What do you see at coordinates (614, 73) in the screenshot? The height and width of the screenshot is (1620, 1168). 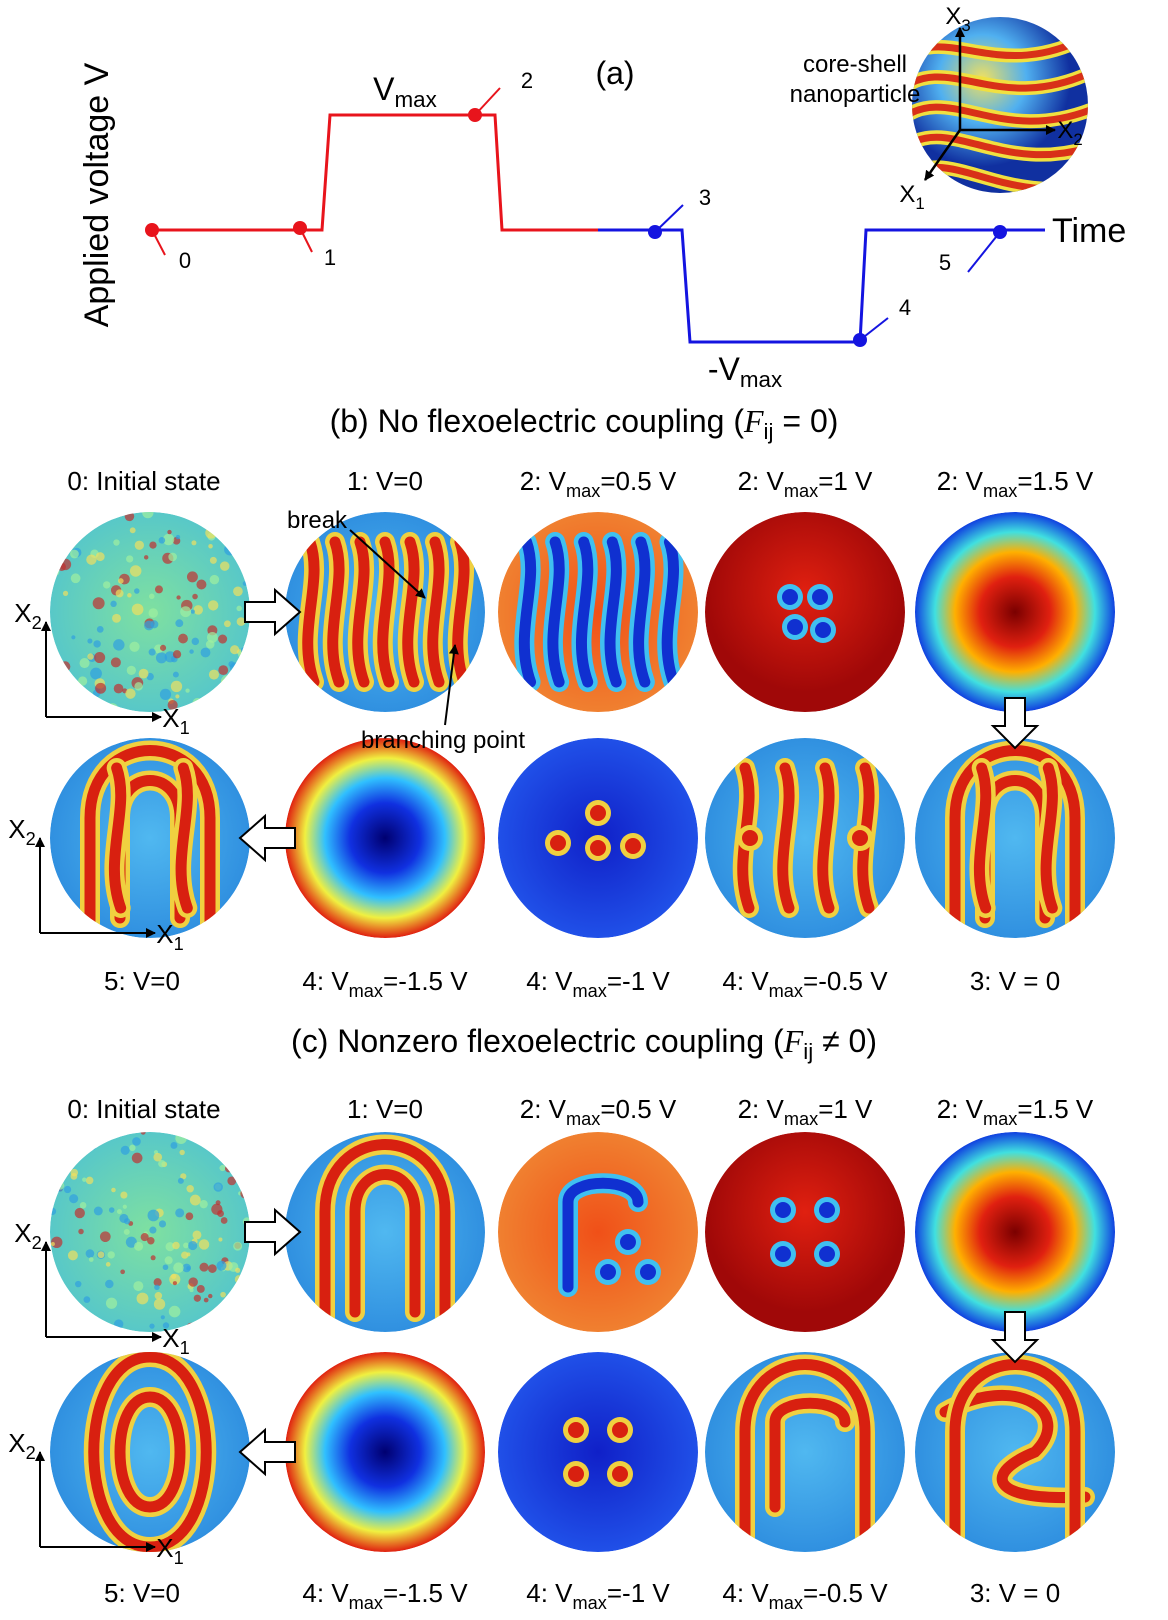 I see `panel-label: (a)` at bounding box center [614, 73].